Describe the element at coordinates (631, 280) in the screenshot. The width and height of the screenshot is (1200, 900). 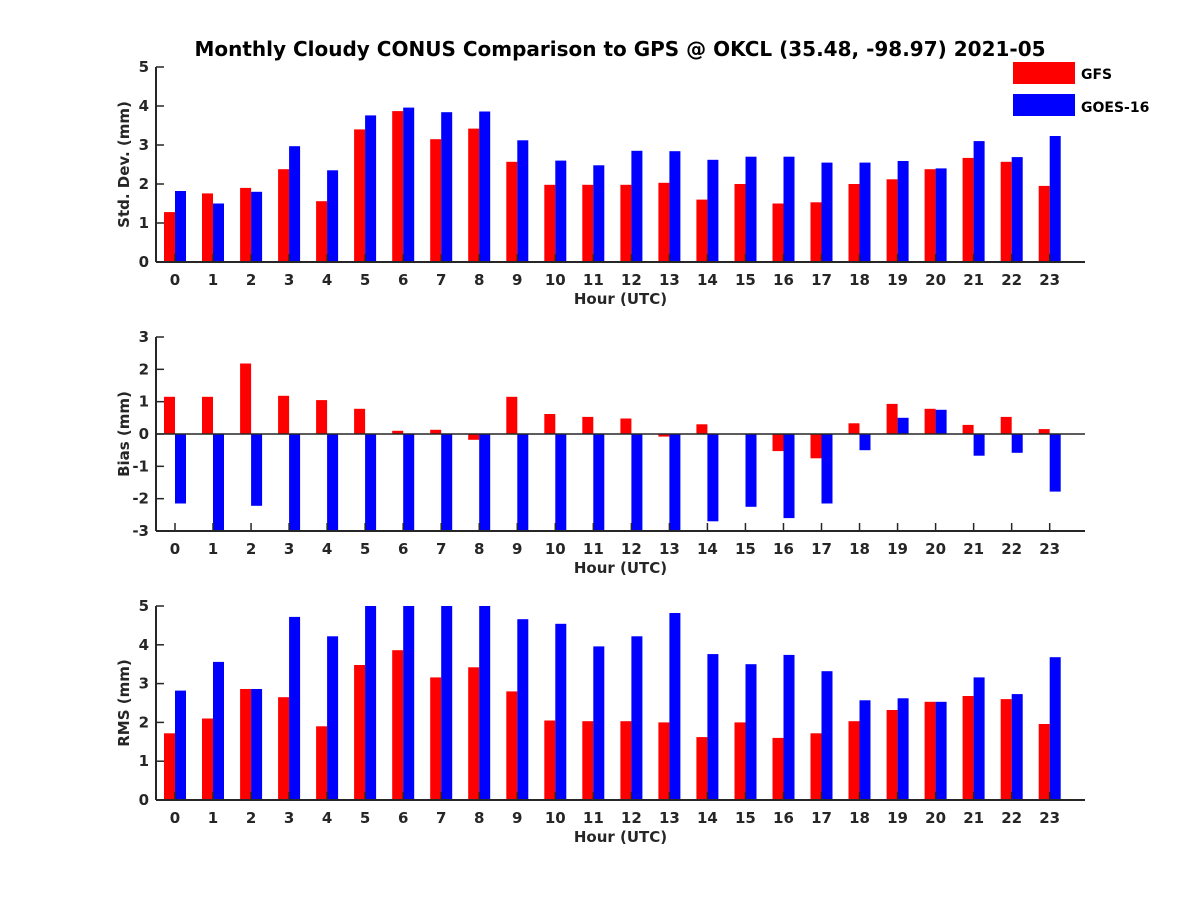
I see `x-tick-label: 12` at that location.